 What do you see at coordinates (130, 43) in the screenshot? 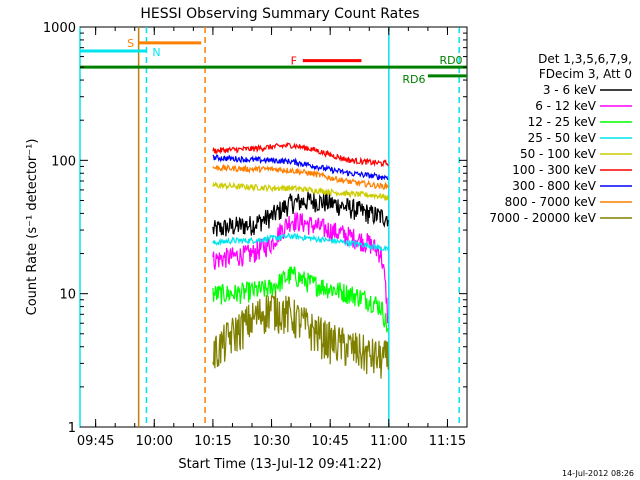
I see `annotation-label-s: S` at bounding box center [130, 43].